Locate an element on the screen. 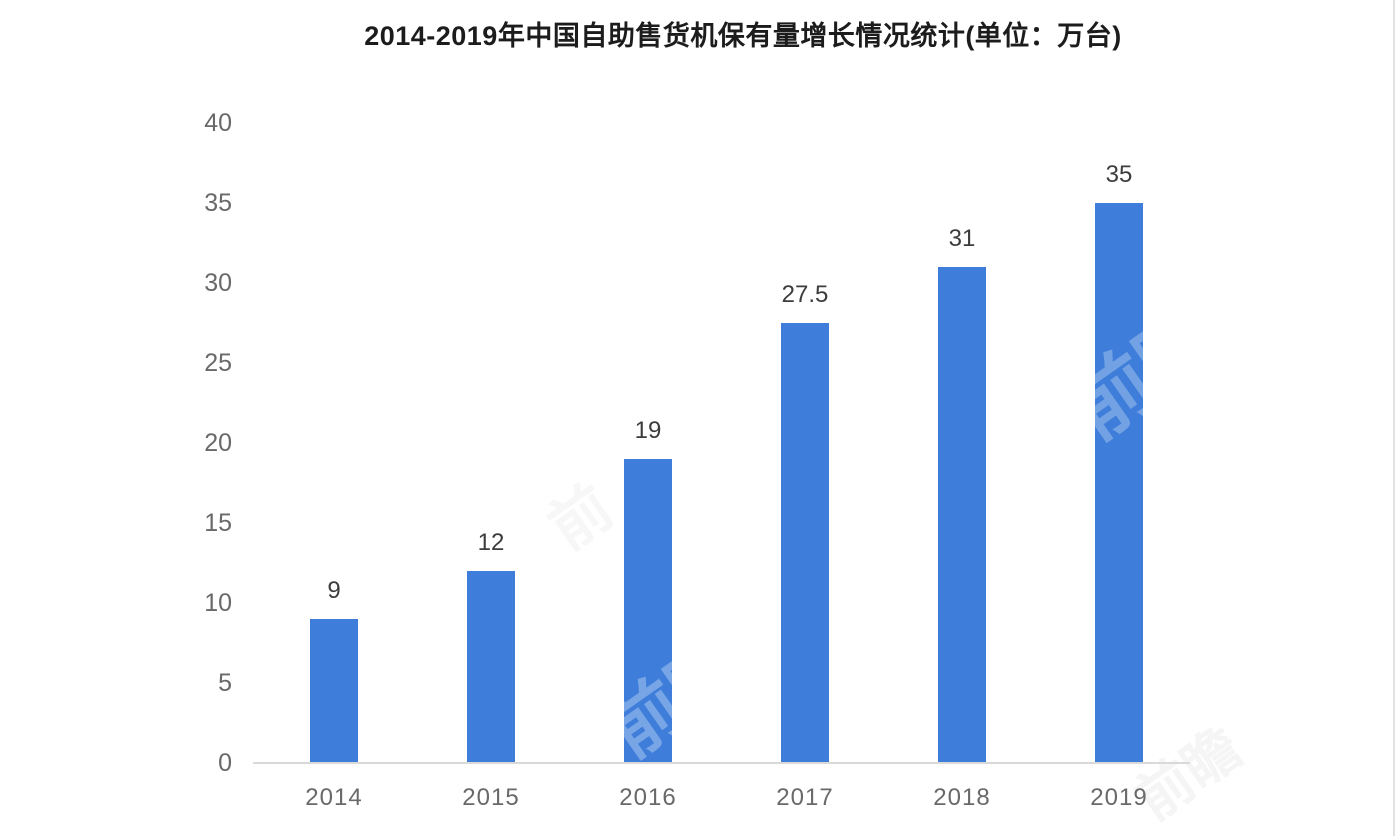 The width and height of the screenshot is (1400, 836). bar-value-label: 35 is located at coordinates (1119, 174).